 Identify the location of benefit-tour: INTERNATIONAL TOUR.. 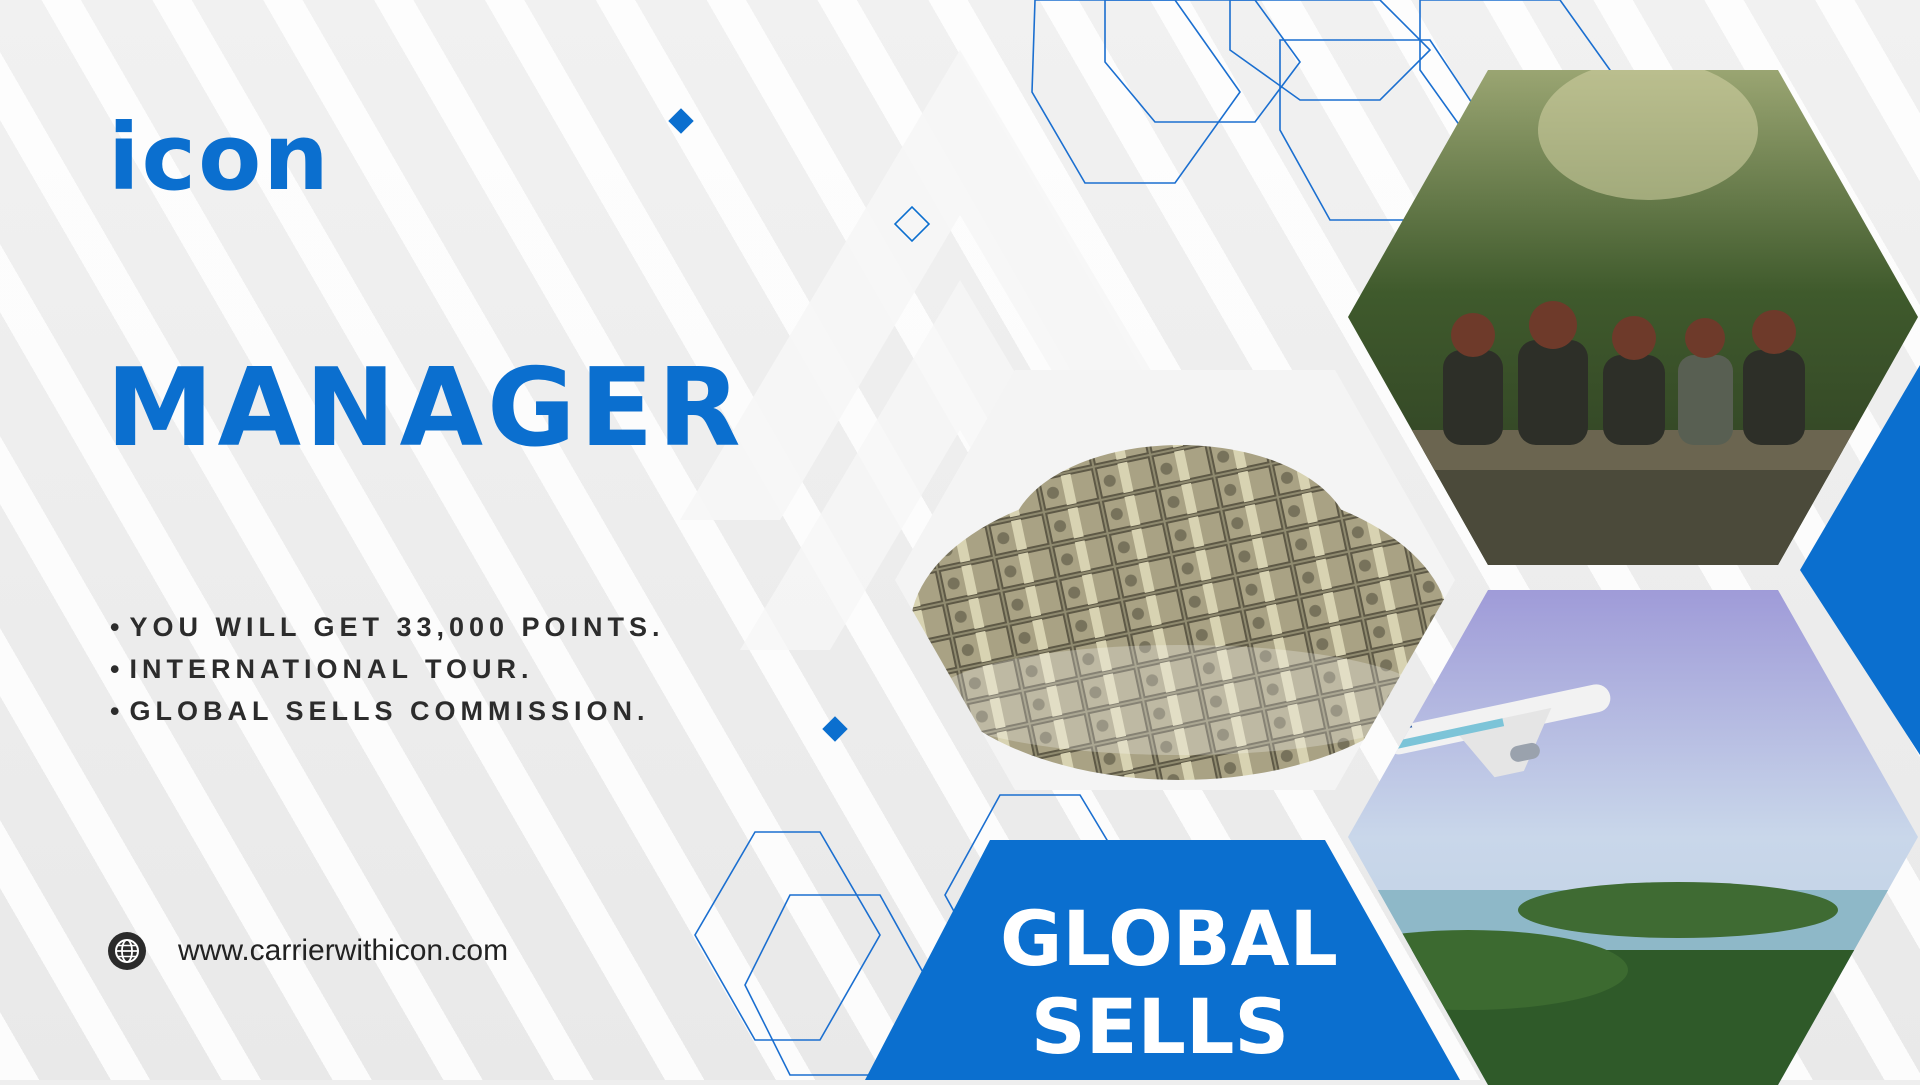
(387, 669).